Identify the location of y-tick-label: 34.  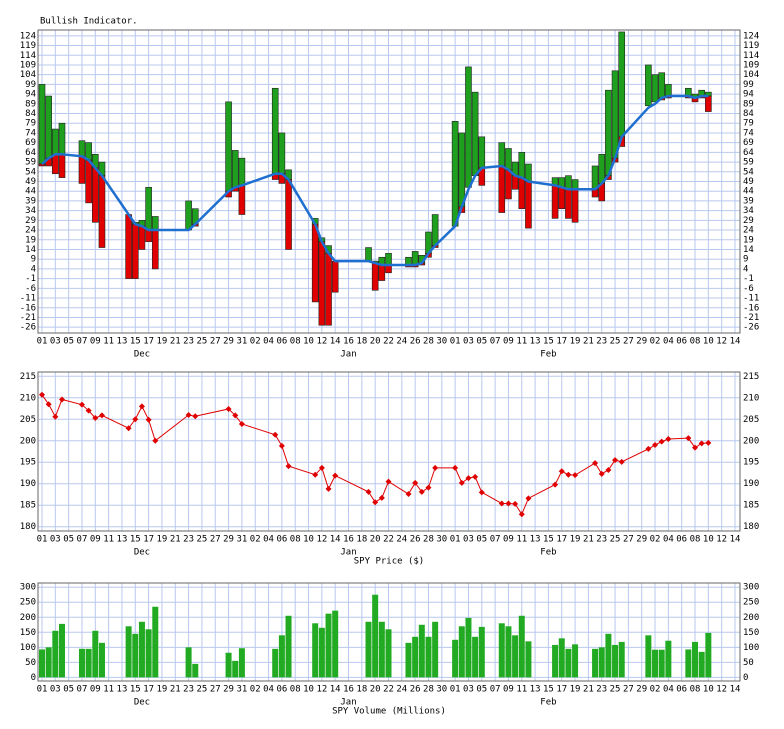
(30, 211).